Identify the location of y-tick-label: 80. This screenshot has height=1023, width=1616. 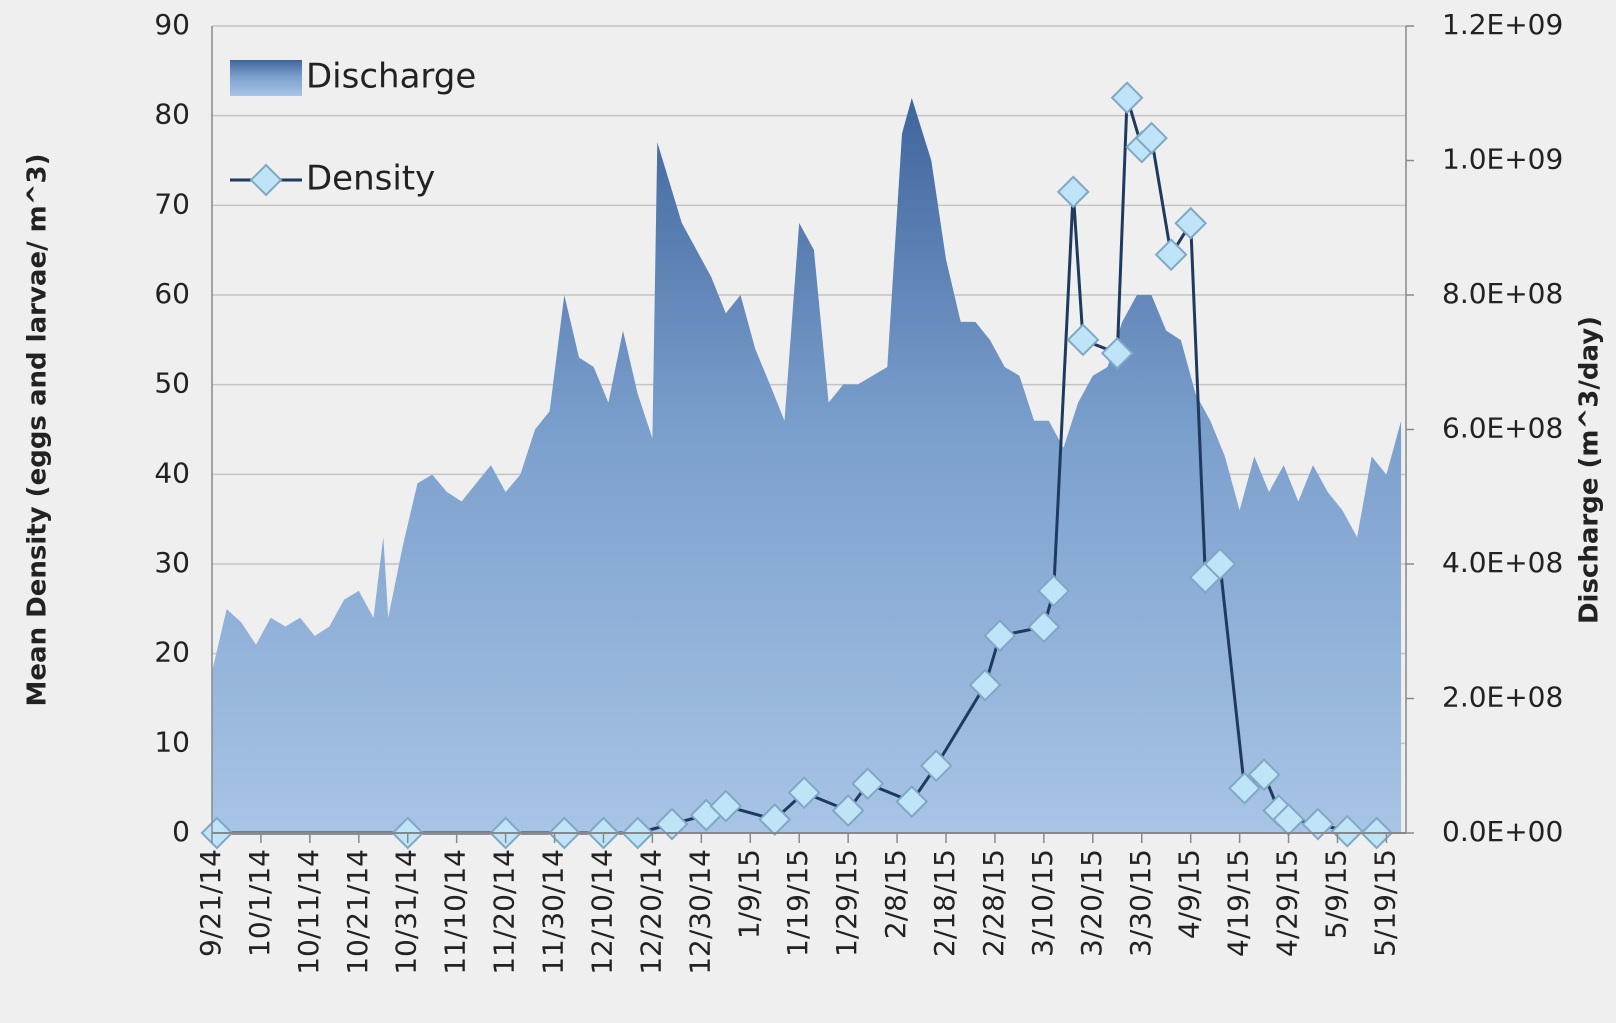
(172, 114).